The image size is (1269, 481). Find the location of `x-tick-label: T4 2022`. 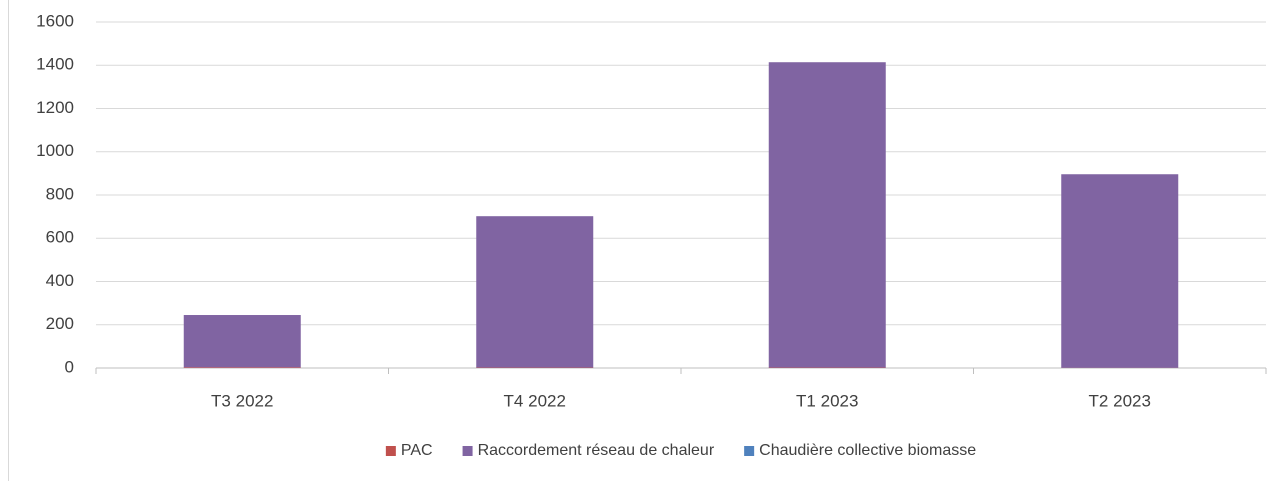

x-tick-label: T4 2022 is located at coordinates (535, 400).